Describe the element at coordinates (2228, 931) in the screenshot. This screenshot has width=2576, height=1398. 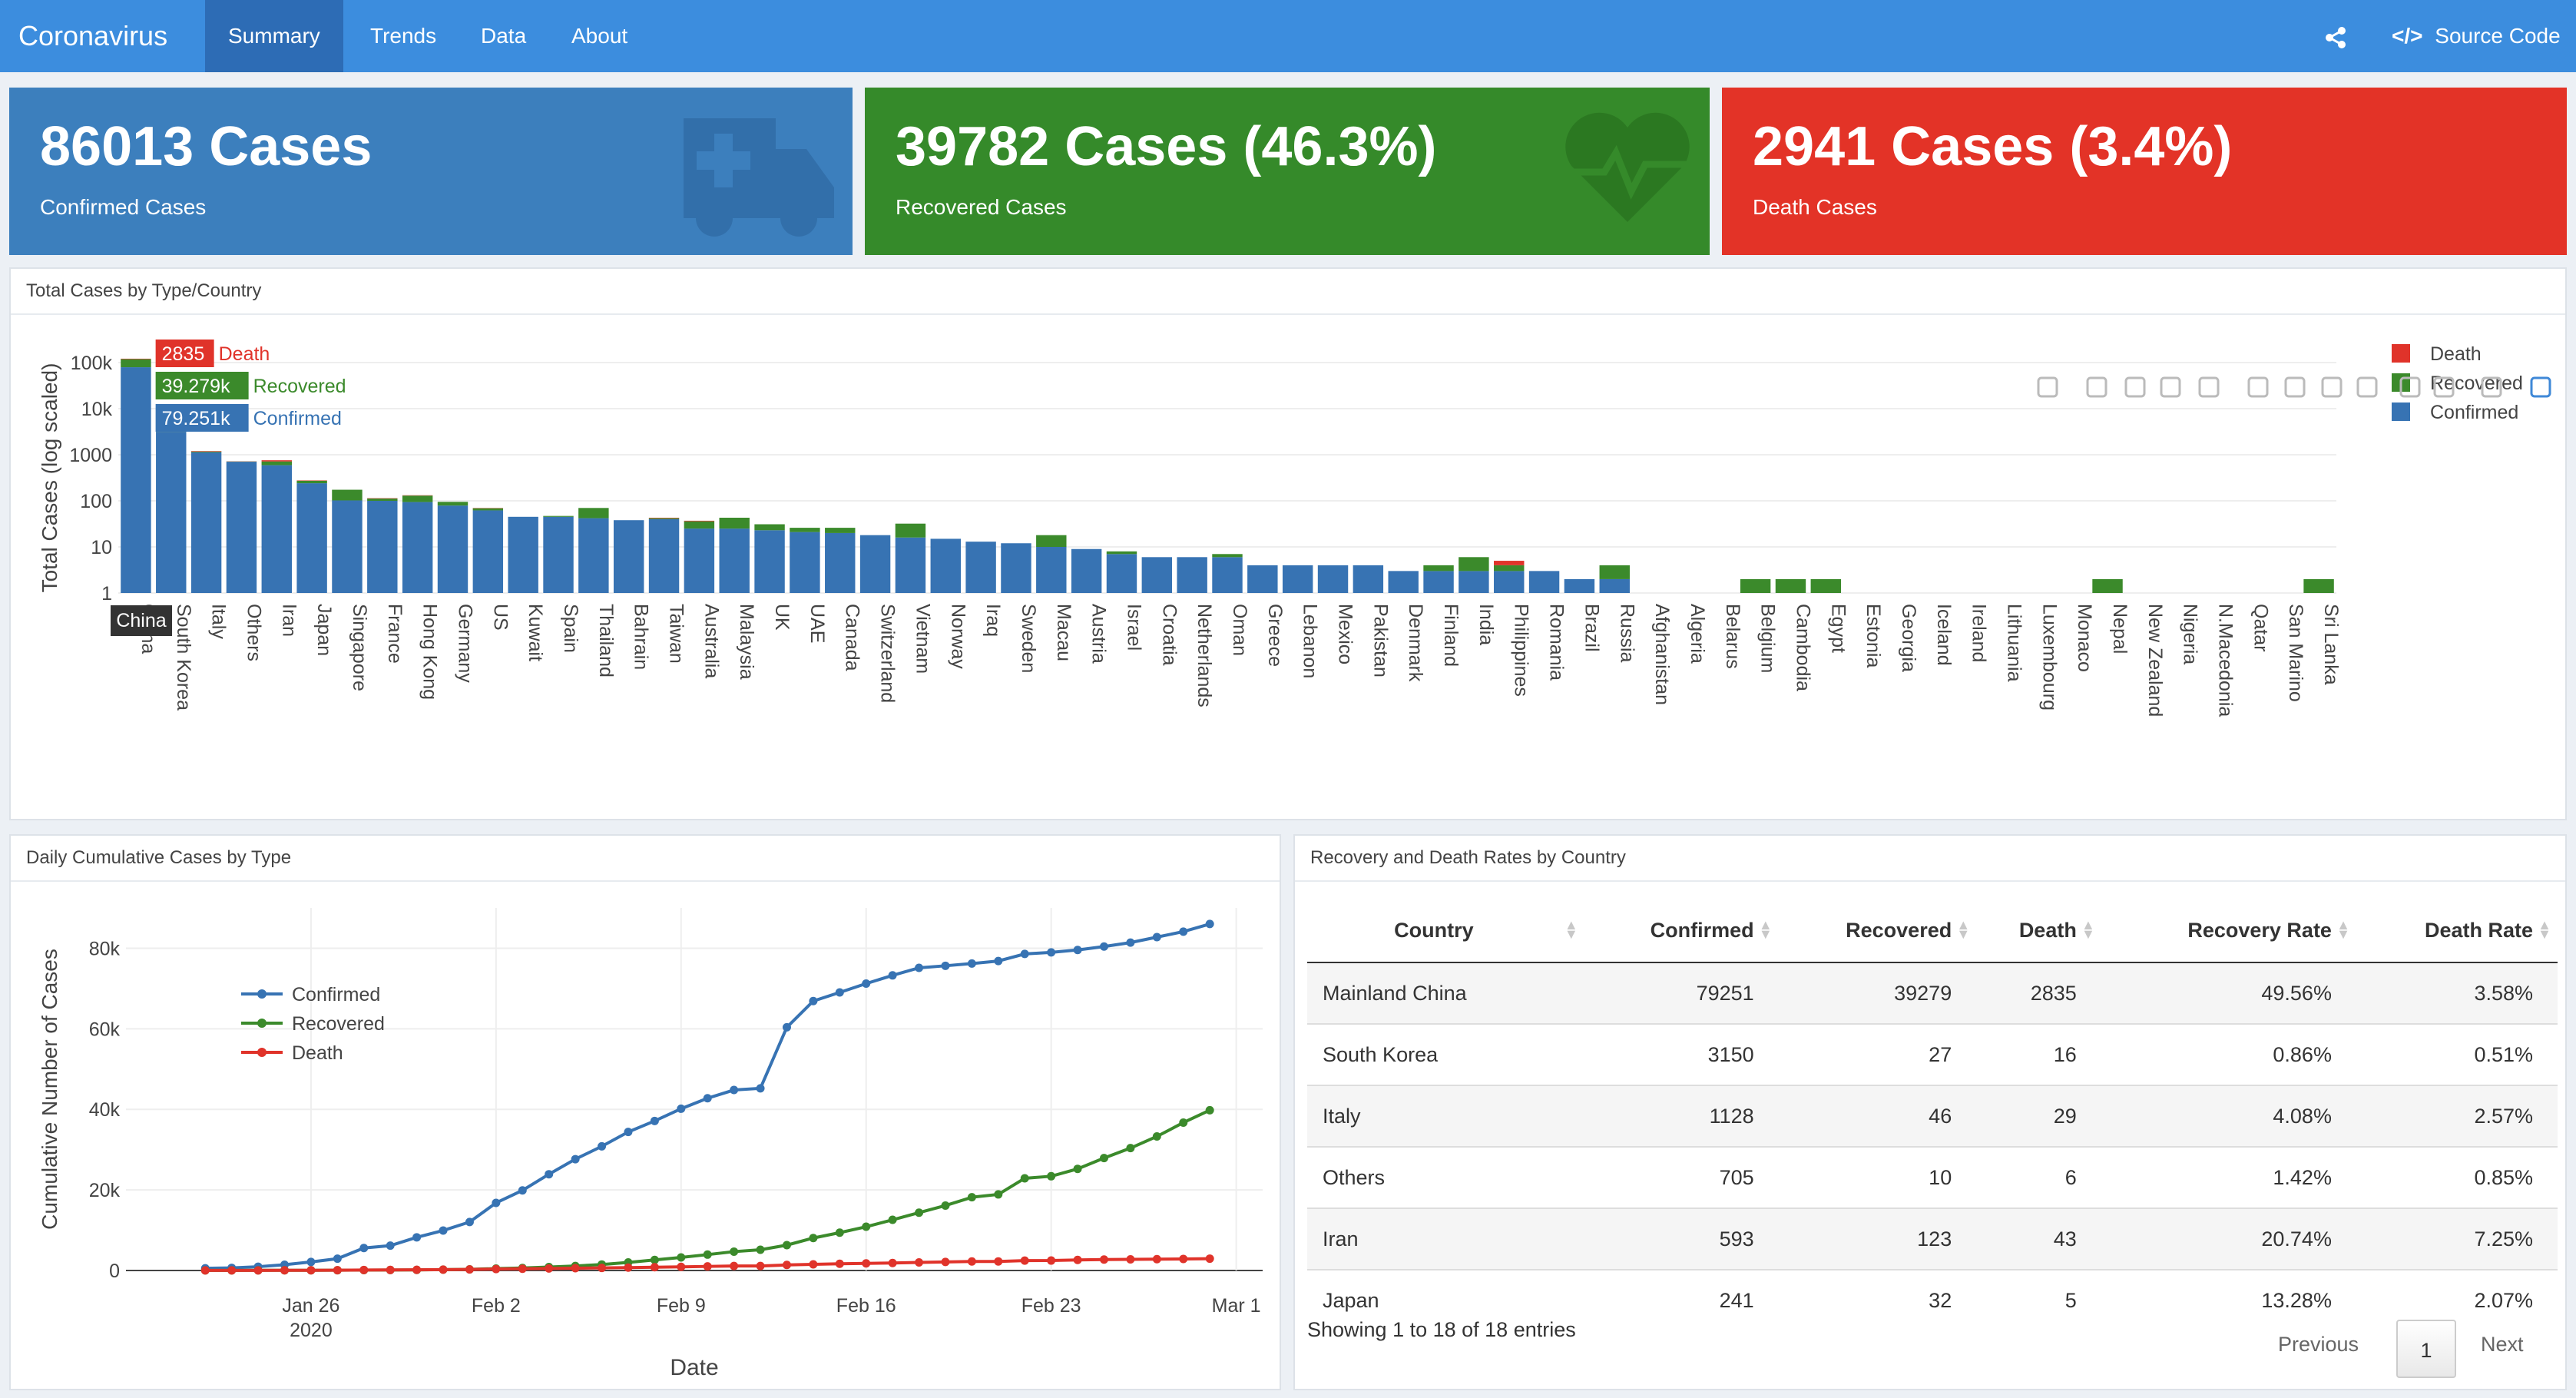
I see `column-header: Recovery Rate ▲ ▼` at that location.